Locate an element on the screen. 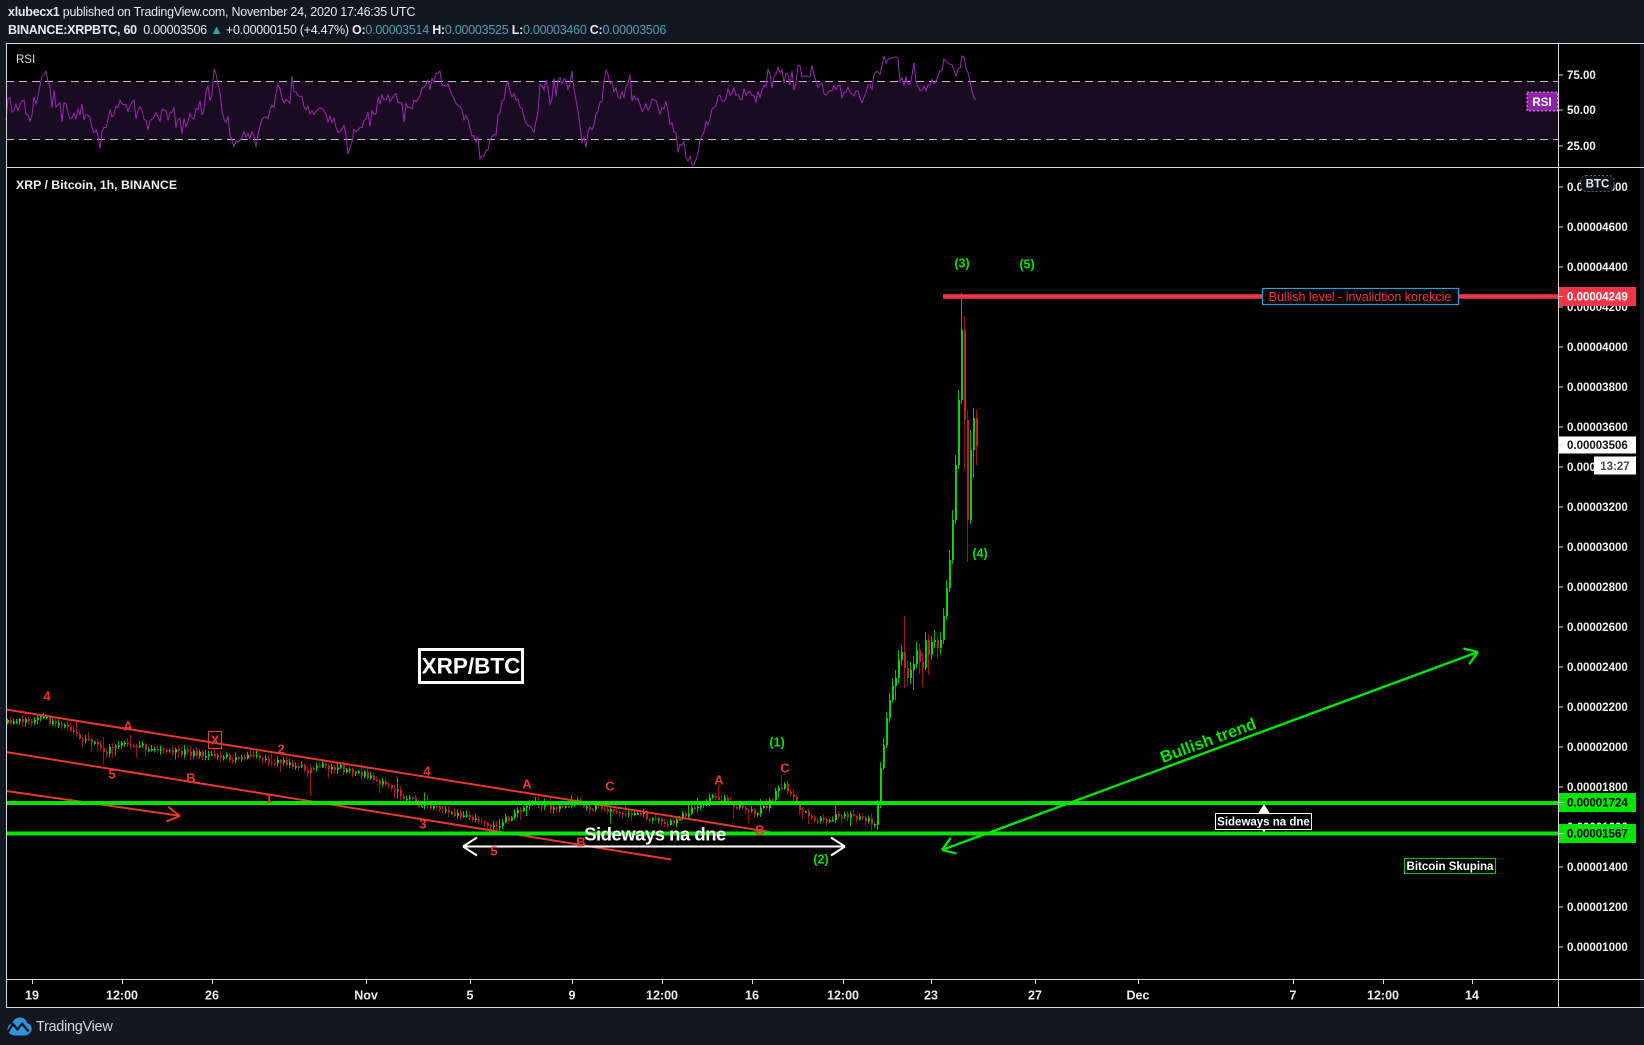 The height and width of the screenshot is (1045, 1644). svg-text: 0.00002400 is located at coordinates (1597, 668).